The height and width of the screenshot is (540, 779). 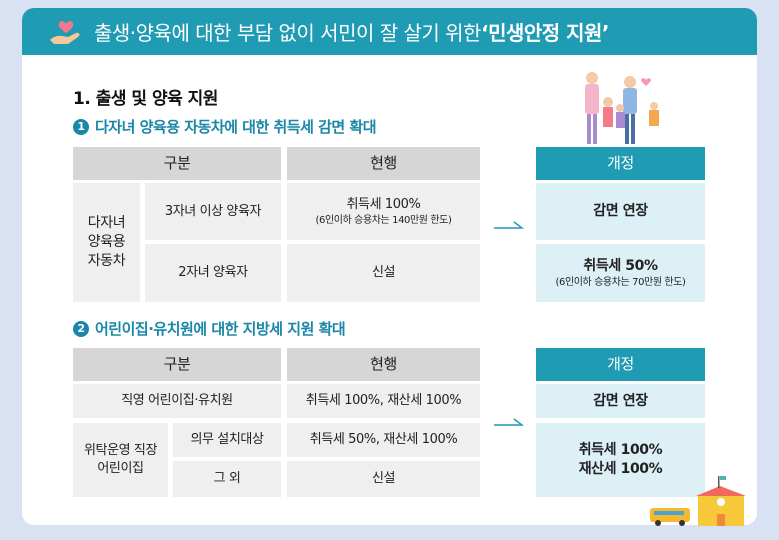 I want to click on school-bus-illustration, so click(x=698, y=501).